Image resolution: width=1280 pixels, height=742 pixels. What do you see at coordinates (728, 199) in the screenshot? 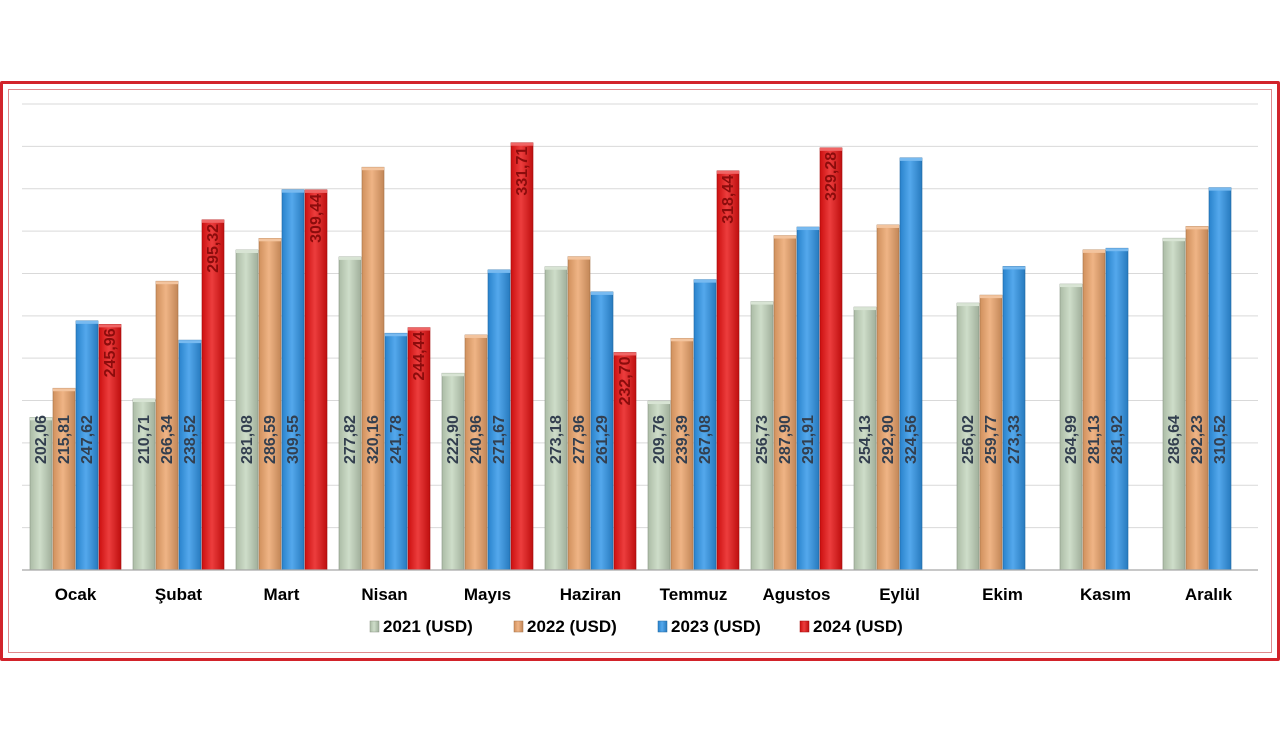
I see `data-label: 318,44` at bounding box center [728, 199].